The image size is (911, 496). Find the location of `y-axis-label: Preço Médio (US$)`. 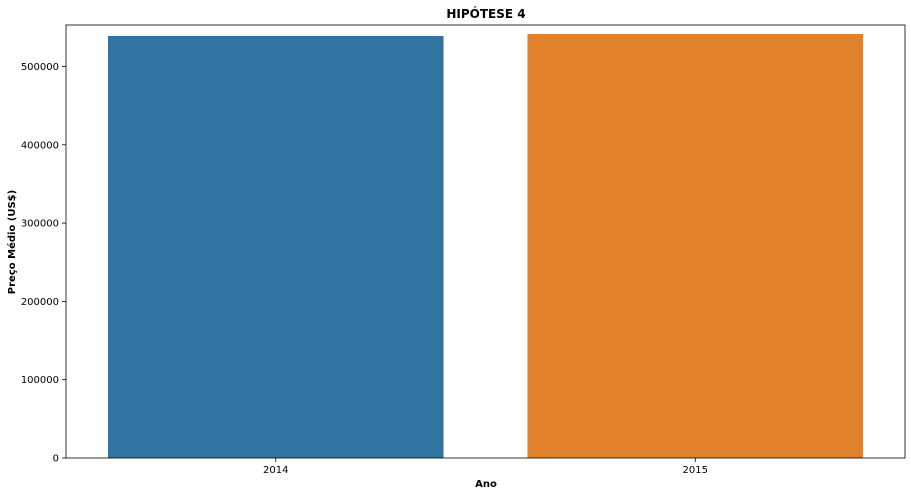

y-axis-label: Preço Médio (US$) is located at coordinates (12, 242).